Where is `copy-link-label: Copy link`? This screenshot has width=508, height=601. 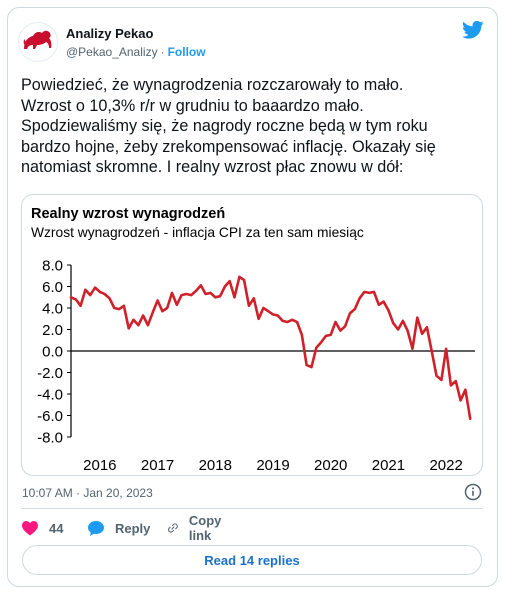
copy-link-label: Copy link is located at coordinates (205, 528).